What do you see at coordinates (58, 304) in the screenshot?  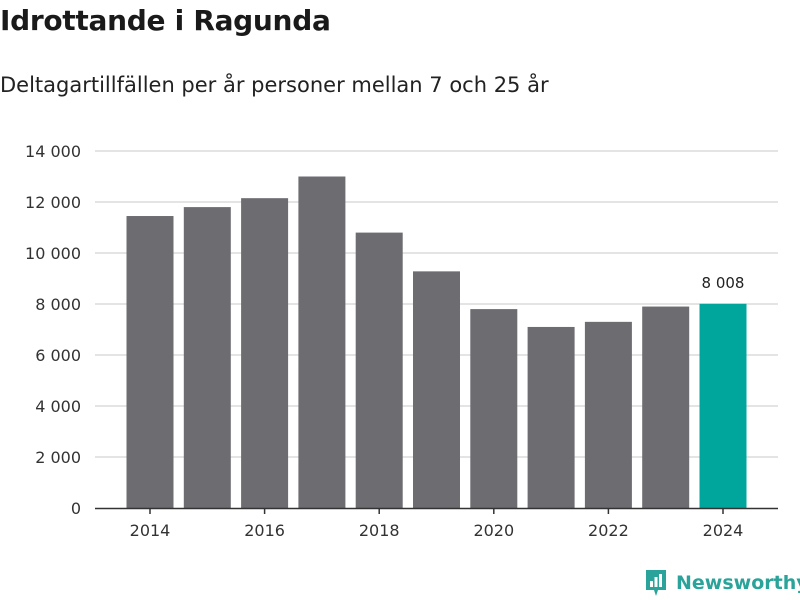 I see `y-tick-label: 8 000` at bounding box center [58, 304].